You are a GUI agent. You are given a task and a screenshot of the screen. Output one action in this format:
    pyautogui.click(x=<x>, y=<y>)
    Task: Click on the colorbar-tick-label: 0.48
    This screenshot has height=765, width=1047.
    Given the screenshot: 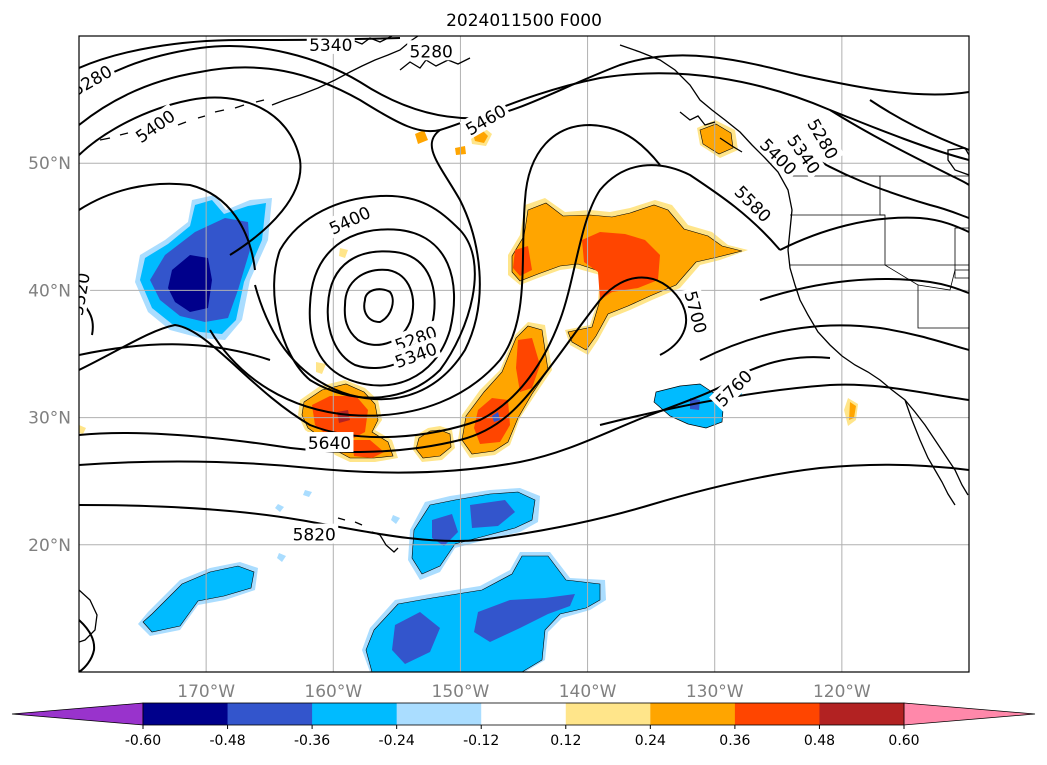 What is the action you would take?
    pyautogui.click(x=819, y=741)
    